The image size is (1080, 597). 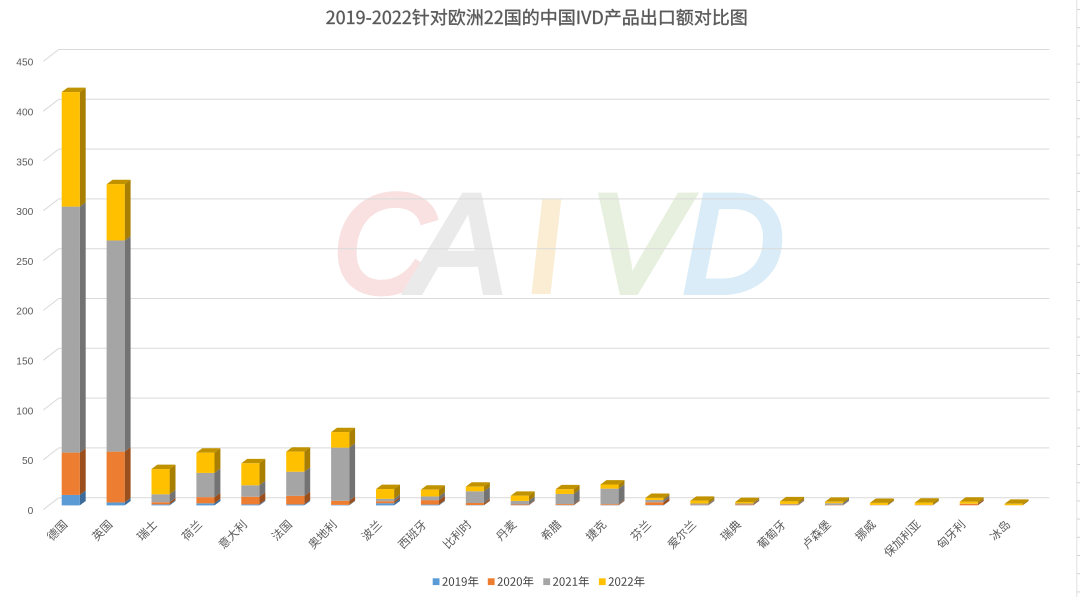 I want to click on svg-text: 250, so click(x=24, y=262).